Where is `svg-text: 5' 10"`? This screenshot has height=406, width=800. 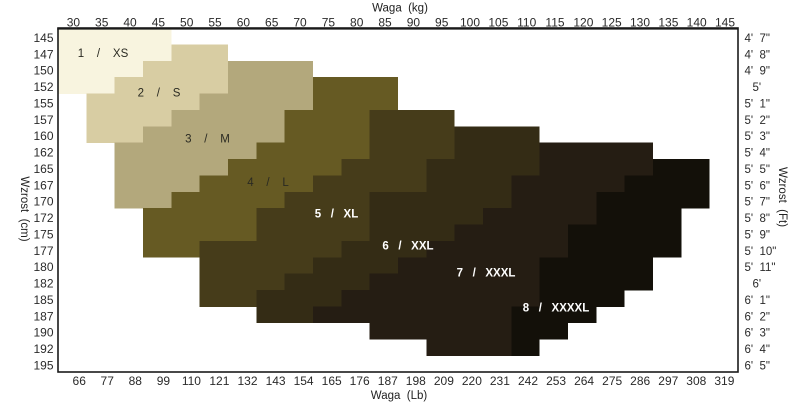 svg-text: 5' 10" is located at coordinates (761, 252).